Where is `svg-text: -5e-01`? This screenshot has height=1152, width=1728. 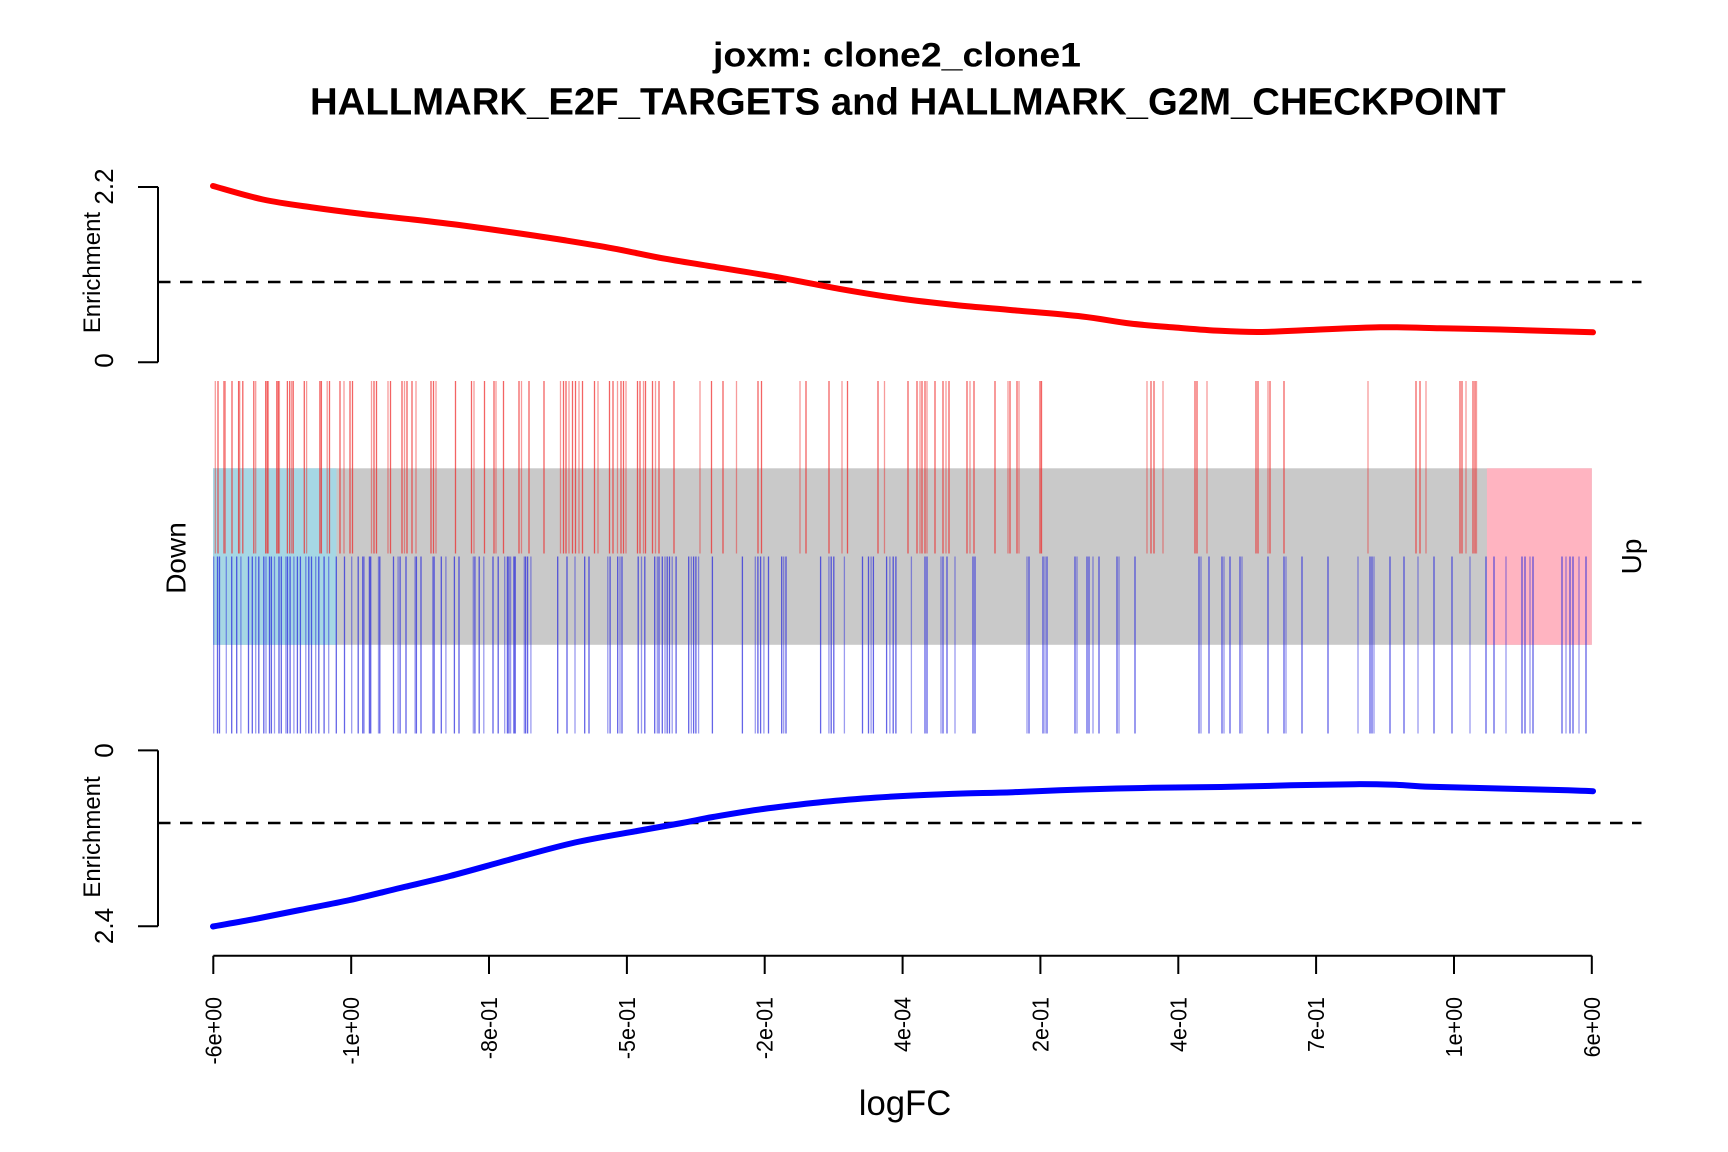
svg-text: -5e-01 is located at coordinates (627, 1028).